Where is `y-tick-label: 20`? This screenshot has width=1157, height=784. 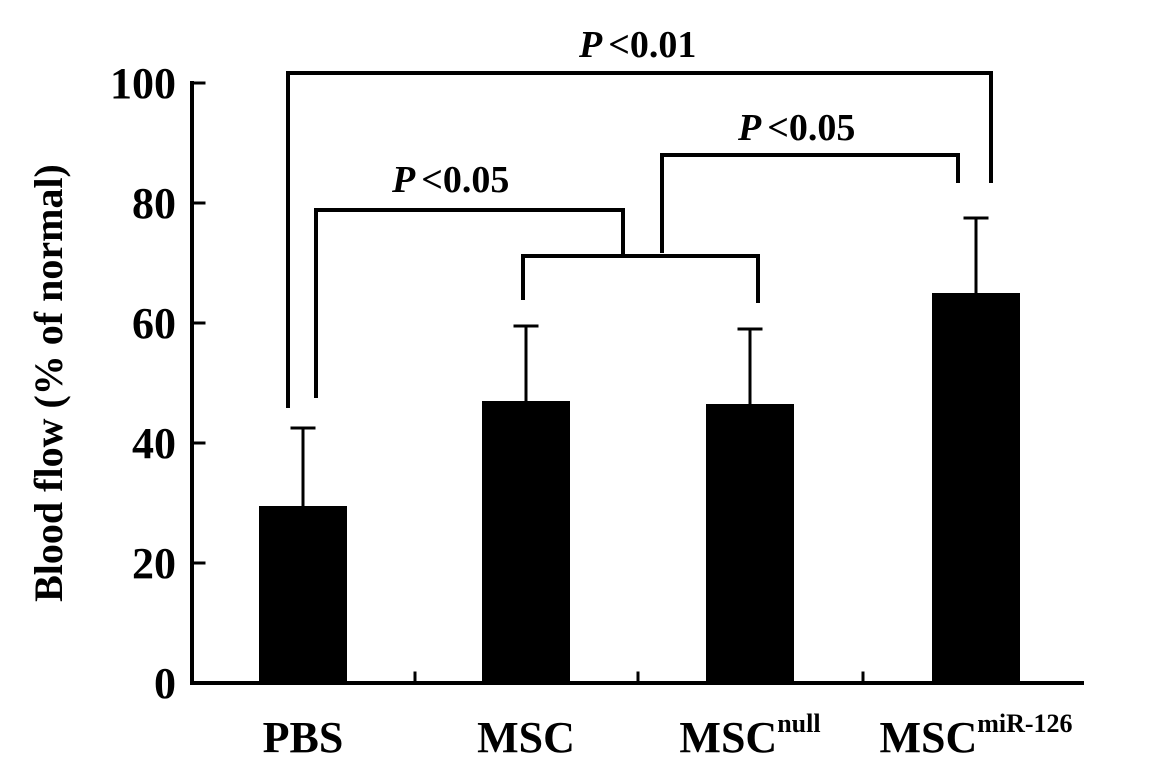
y-tick-label: 20 is located at coordinates (154, 563).